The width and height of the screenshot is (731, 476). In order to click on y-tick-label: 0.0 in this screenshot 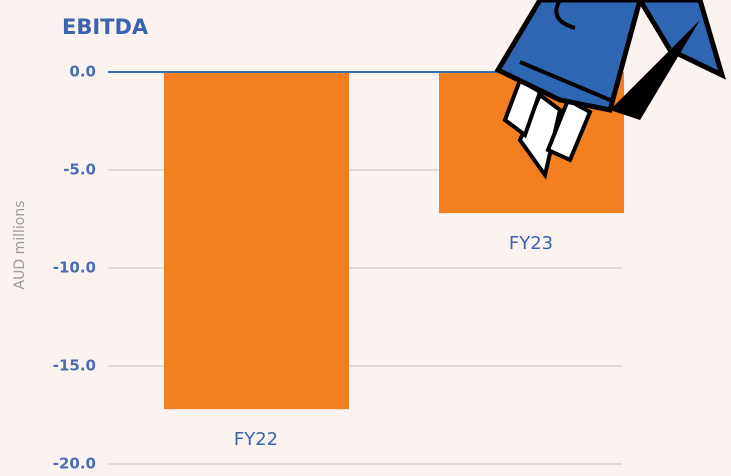, I will do `click(82, 72)`.